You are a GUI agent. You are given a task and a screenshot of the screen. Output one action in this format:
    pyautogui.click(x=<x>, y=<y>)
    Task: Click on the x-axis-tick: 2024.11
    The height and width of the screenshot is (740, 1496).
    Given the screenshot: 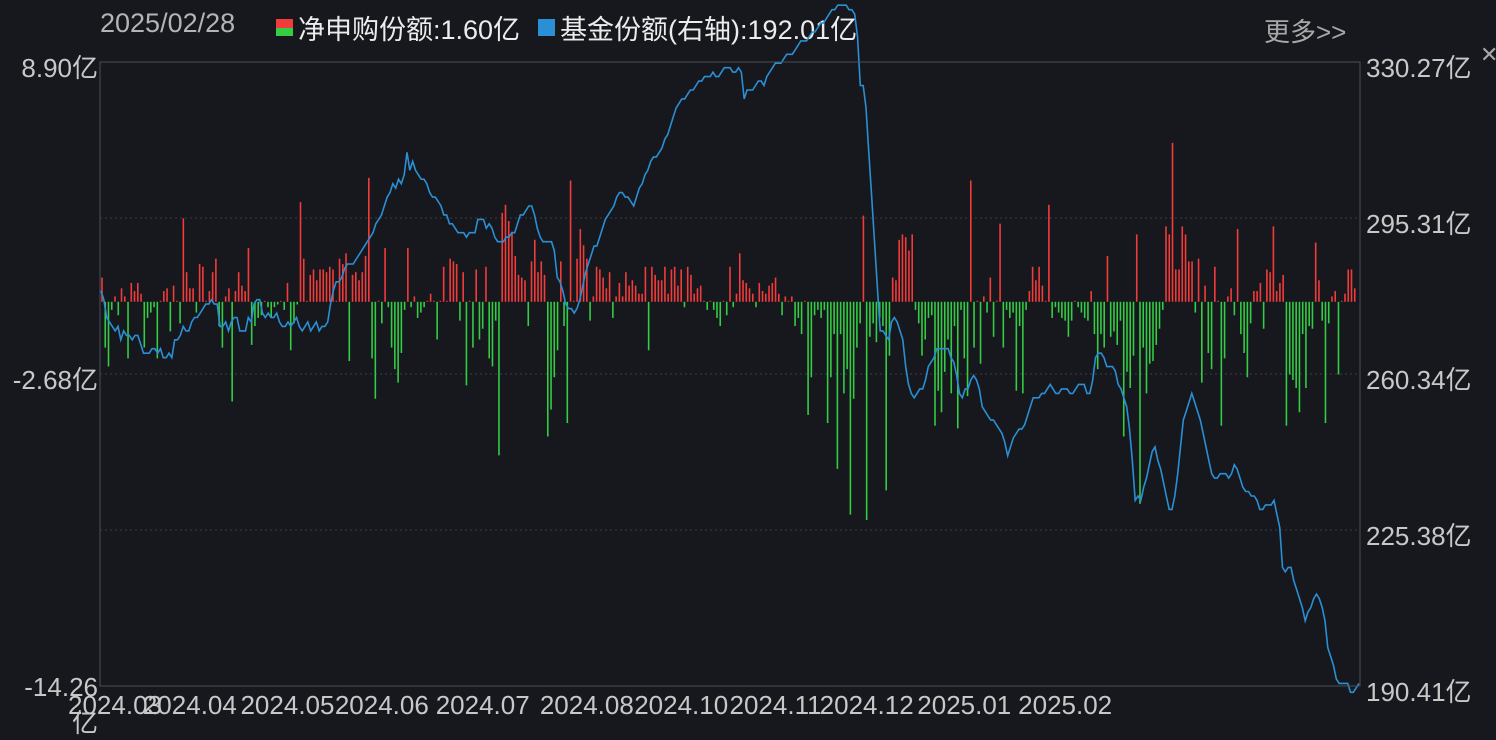 What is the action you would take?
    pyautogui.click(x=775, y=705)
    